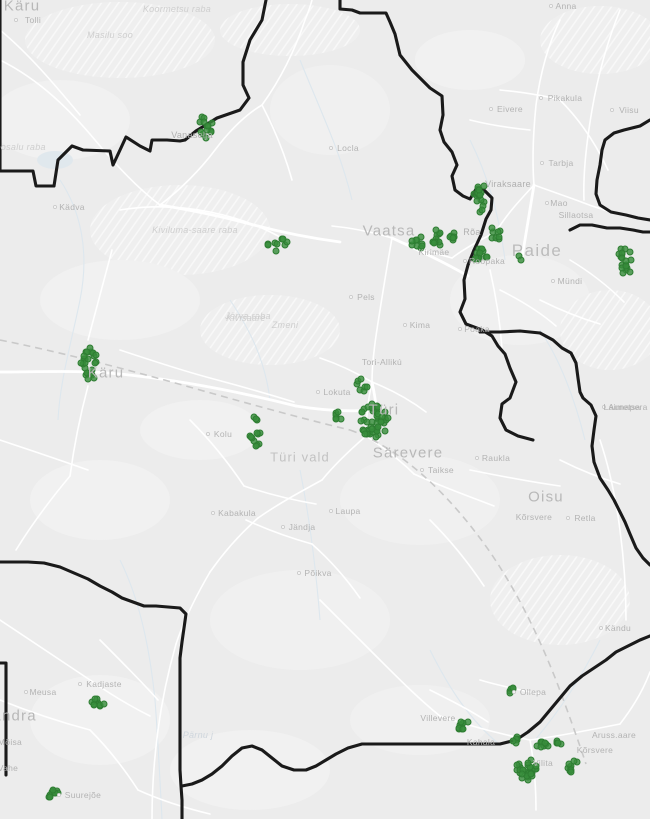 Image resolution: width=650 pixels, height=819 pixels. What do you see at coordinates (348, 511) in the screenshot?
I see `map-label: Laupa` at bounding box center [348, 511].